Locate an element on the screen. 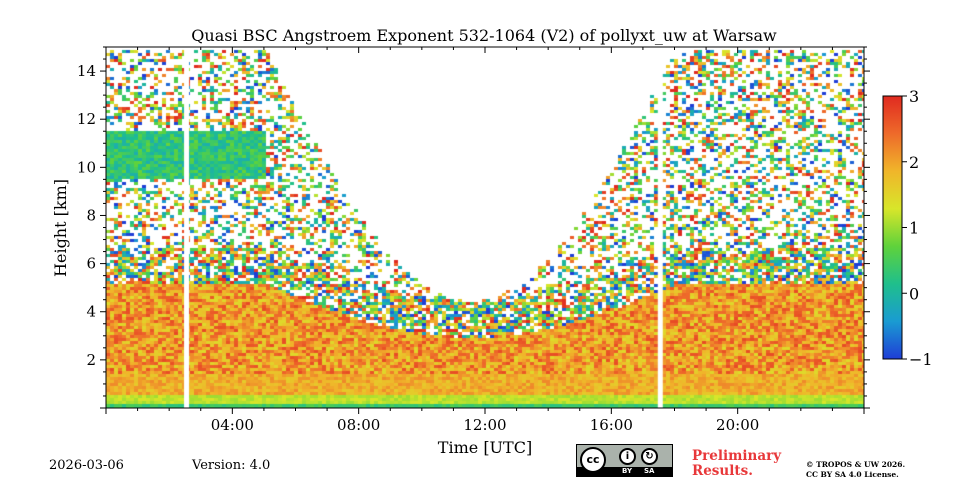  x-tick-label: 08:00 is located at coordinates (358, 425).